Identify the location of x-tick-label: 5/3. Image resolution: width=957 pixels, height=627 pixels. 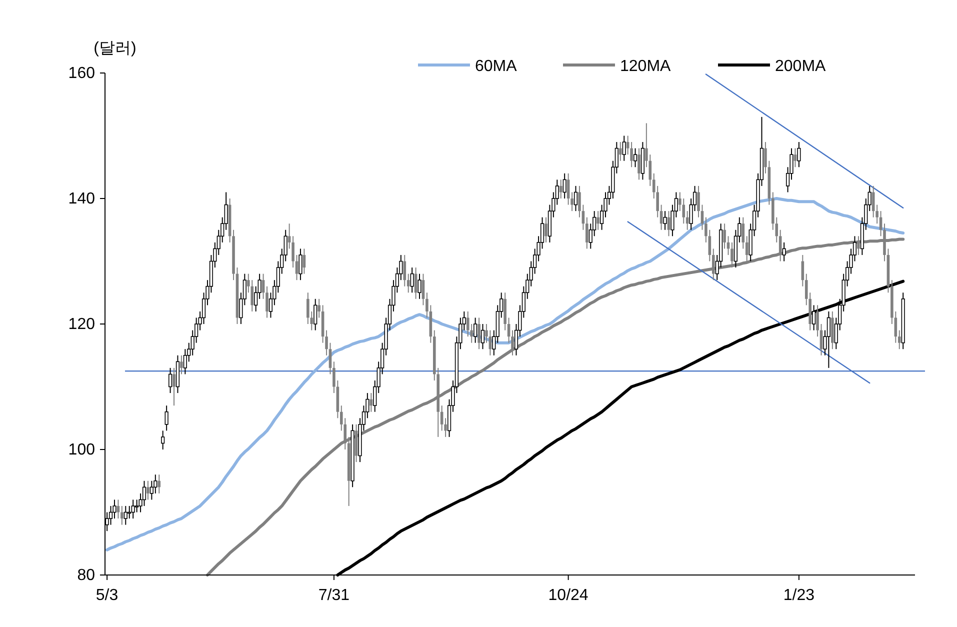
(107, 595).